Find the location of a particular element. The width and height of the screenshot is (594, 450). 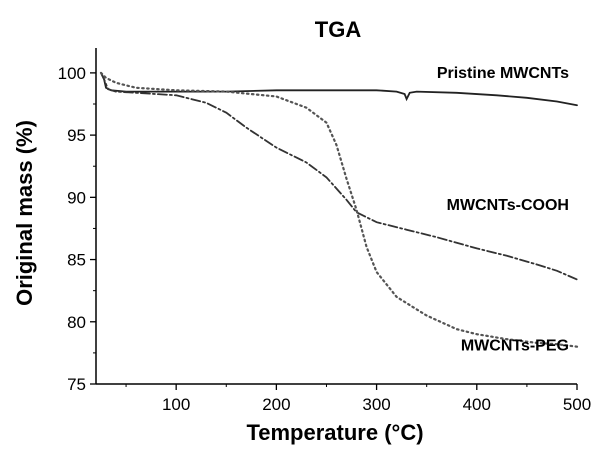

series-label-mwcnts-cooh: MWCNTs-COOH is located at coordinates (508, 205).